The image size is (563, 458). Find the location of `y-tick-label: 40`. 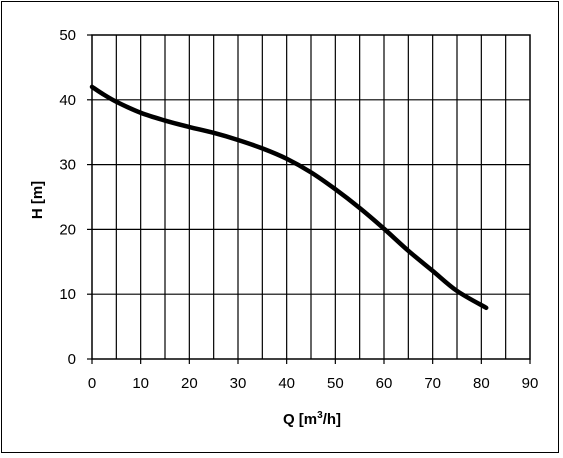

y-tick-label: 40 is located at coordinates (67, 100).